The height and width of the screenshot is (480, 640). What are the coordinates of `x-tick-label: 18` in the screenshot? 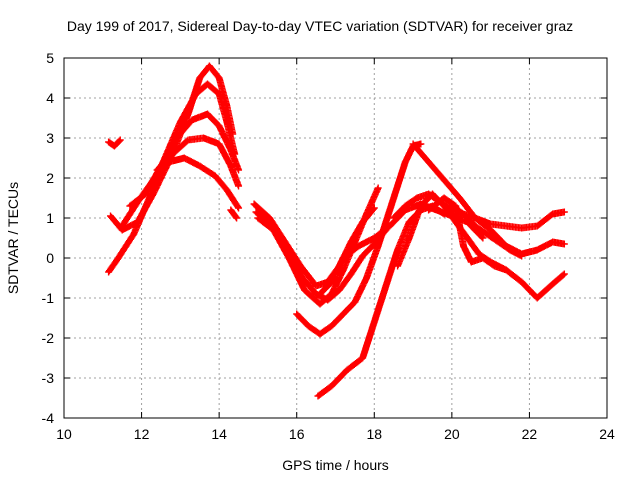 It's located at (374, 434).